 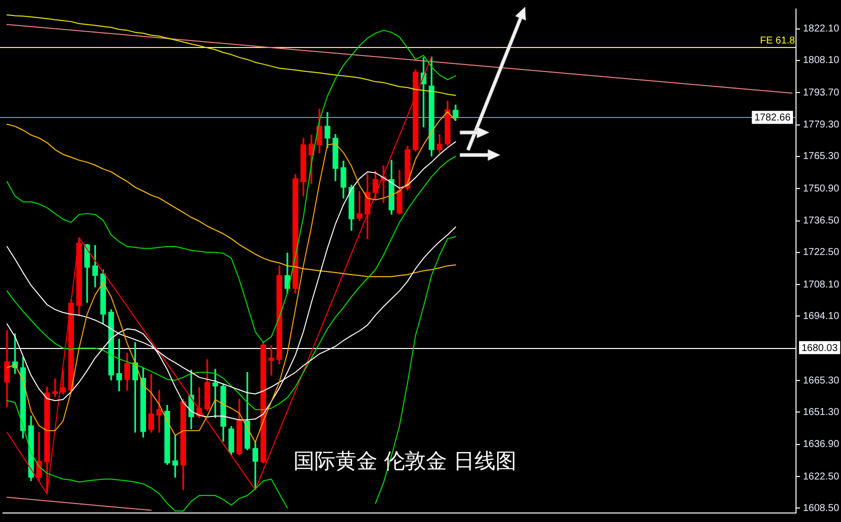 What do you see at coordinates (821, 92) in the screenshot?
I see `y-tick-label: 1793.70` at bounding box center [821, 92].